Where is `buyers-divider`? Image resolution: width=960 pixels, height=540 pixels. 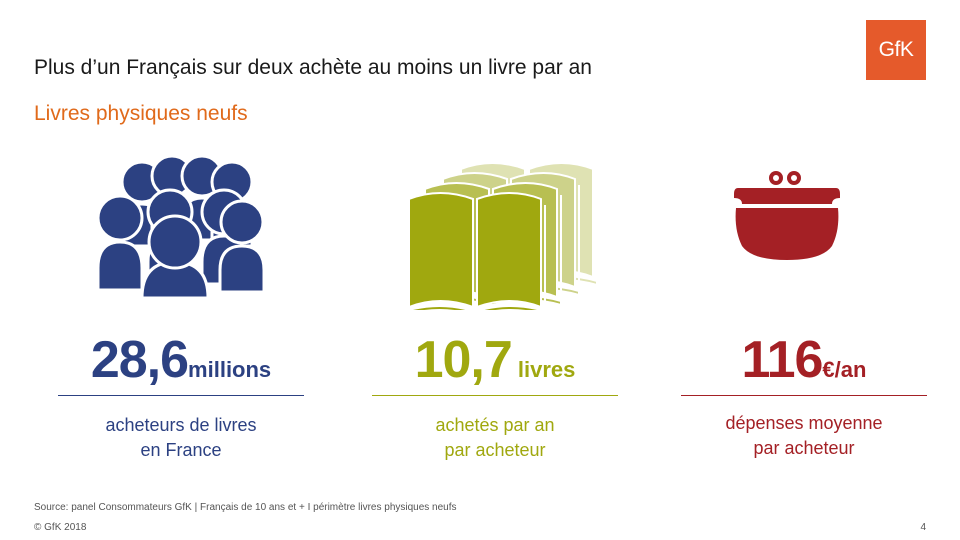
buyers-divider is located at coordinates (181, 395).